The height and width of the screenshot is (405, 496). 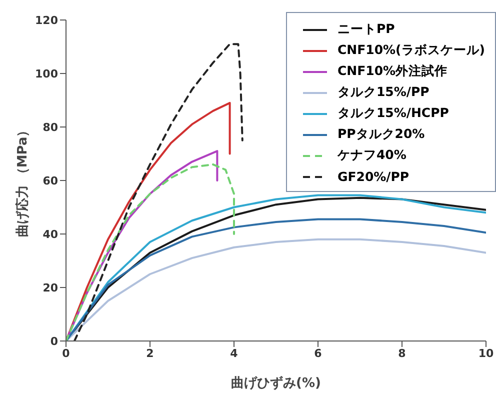 What do you see at coordinates (66, 353) in the screenshot?
I see `x-tick-label: 0` at bounding box center [66, 353].